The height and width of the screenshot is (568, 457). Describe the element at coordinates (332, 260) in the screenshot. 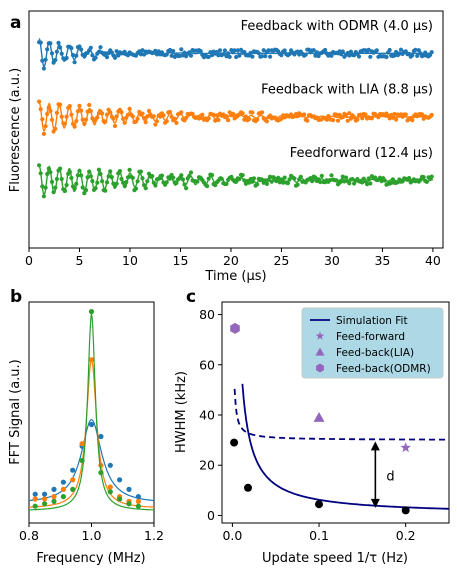

I see `x-tick-label: 30` at that location.